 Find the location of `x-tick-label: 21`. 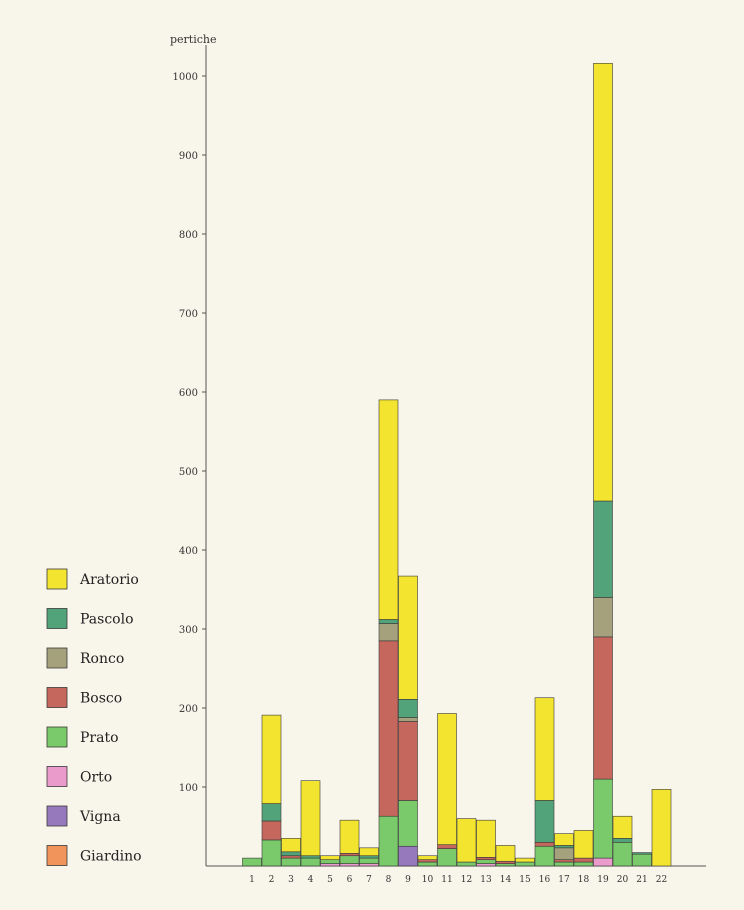

x-tick-label: 21 is located at coordinates (641, 880).